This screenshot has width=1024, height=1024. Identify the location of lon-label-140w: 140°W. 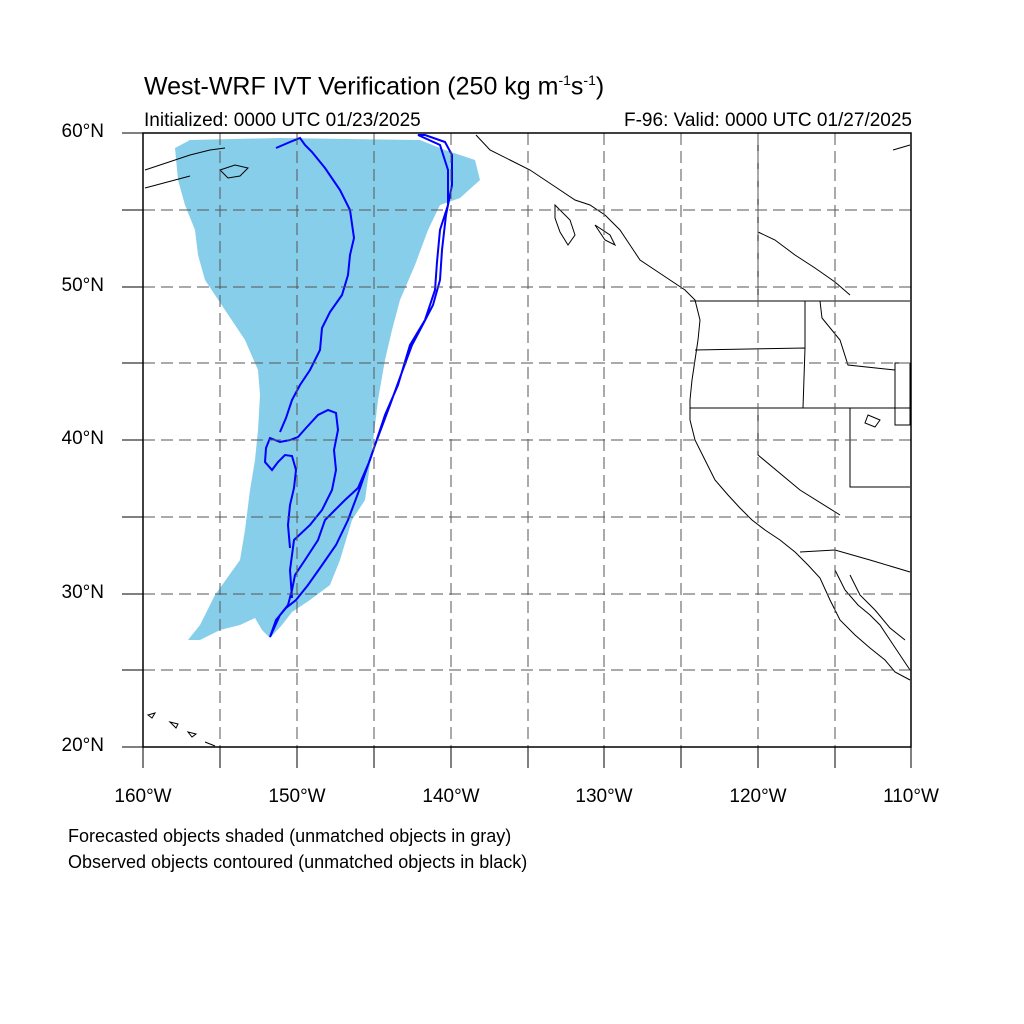
(451, 796).